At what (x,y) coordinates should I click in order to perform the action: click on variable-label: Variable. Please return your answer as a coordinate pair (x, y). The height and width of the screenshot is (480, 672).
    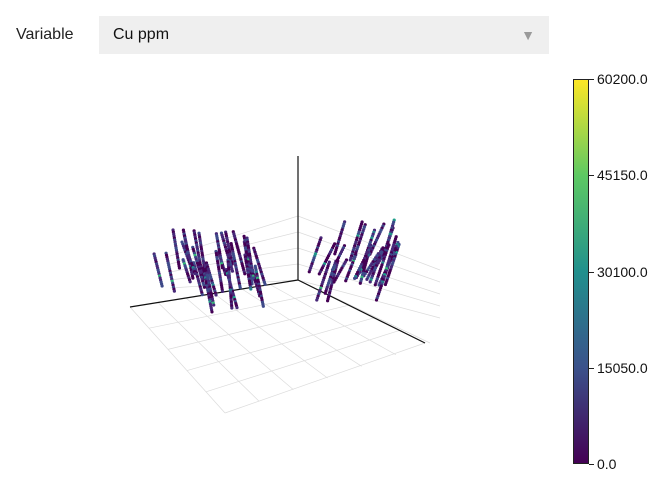
    Looking at the image, I should click on (45, 34).